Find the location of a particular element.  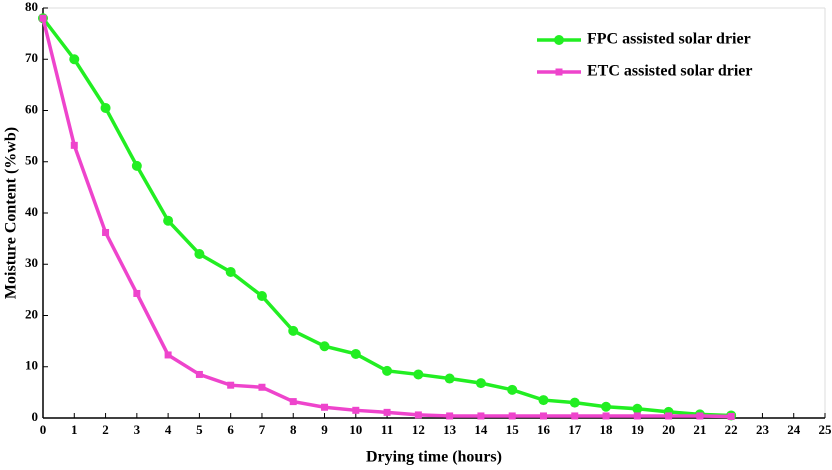

x-tick-label: 12 is located at coordinates (418, 429).